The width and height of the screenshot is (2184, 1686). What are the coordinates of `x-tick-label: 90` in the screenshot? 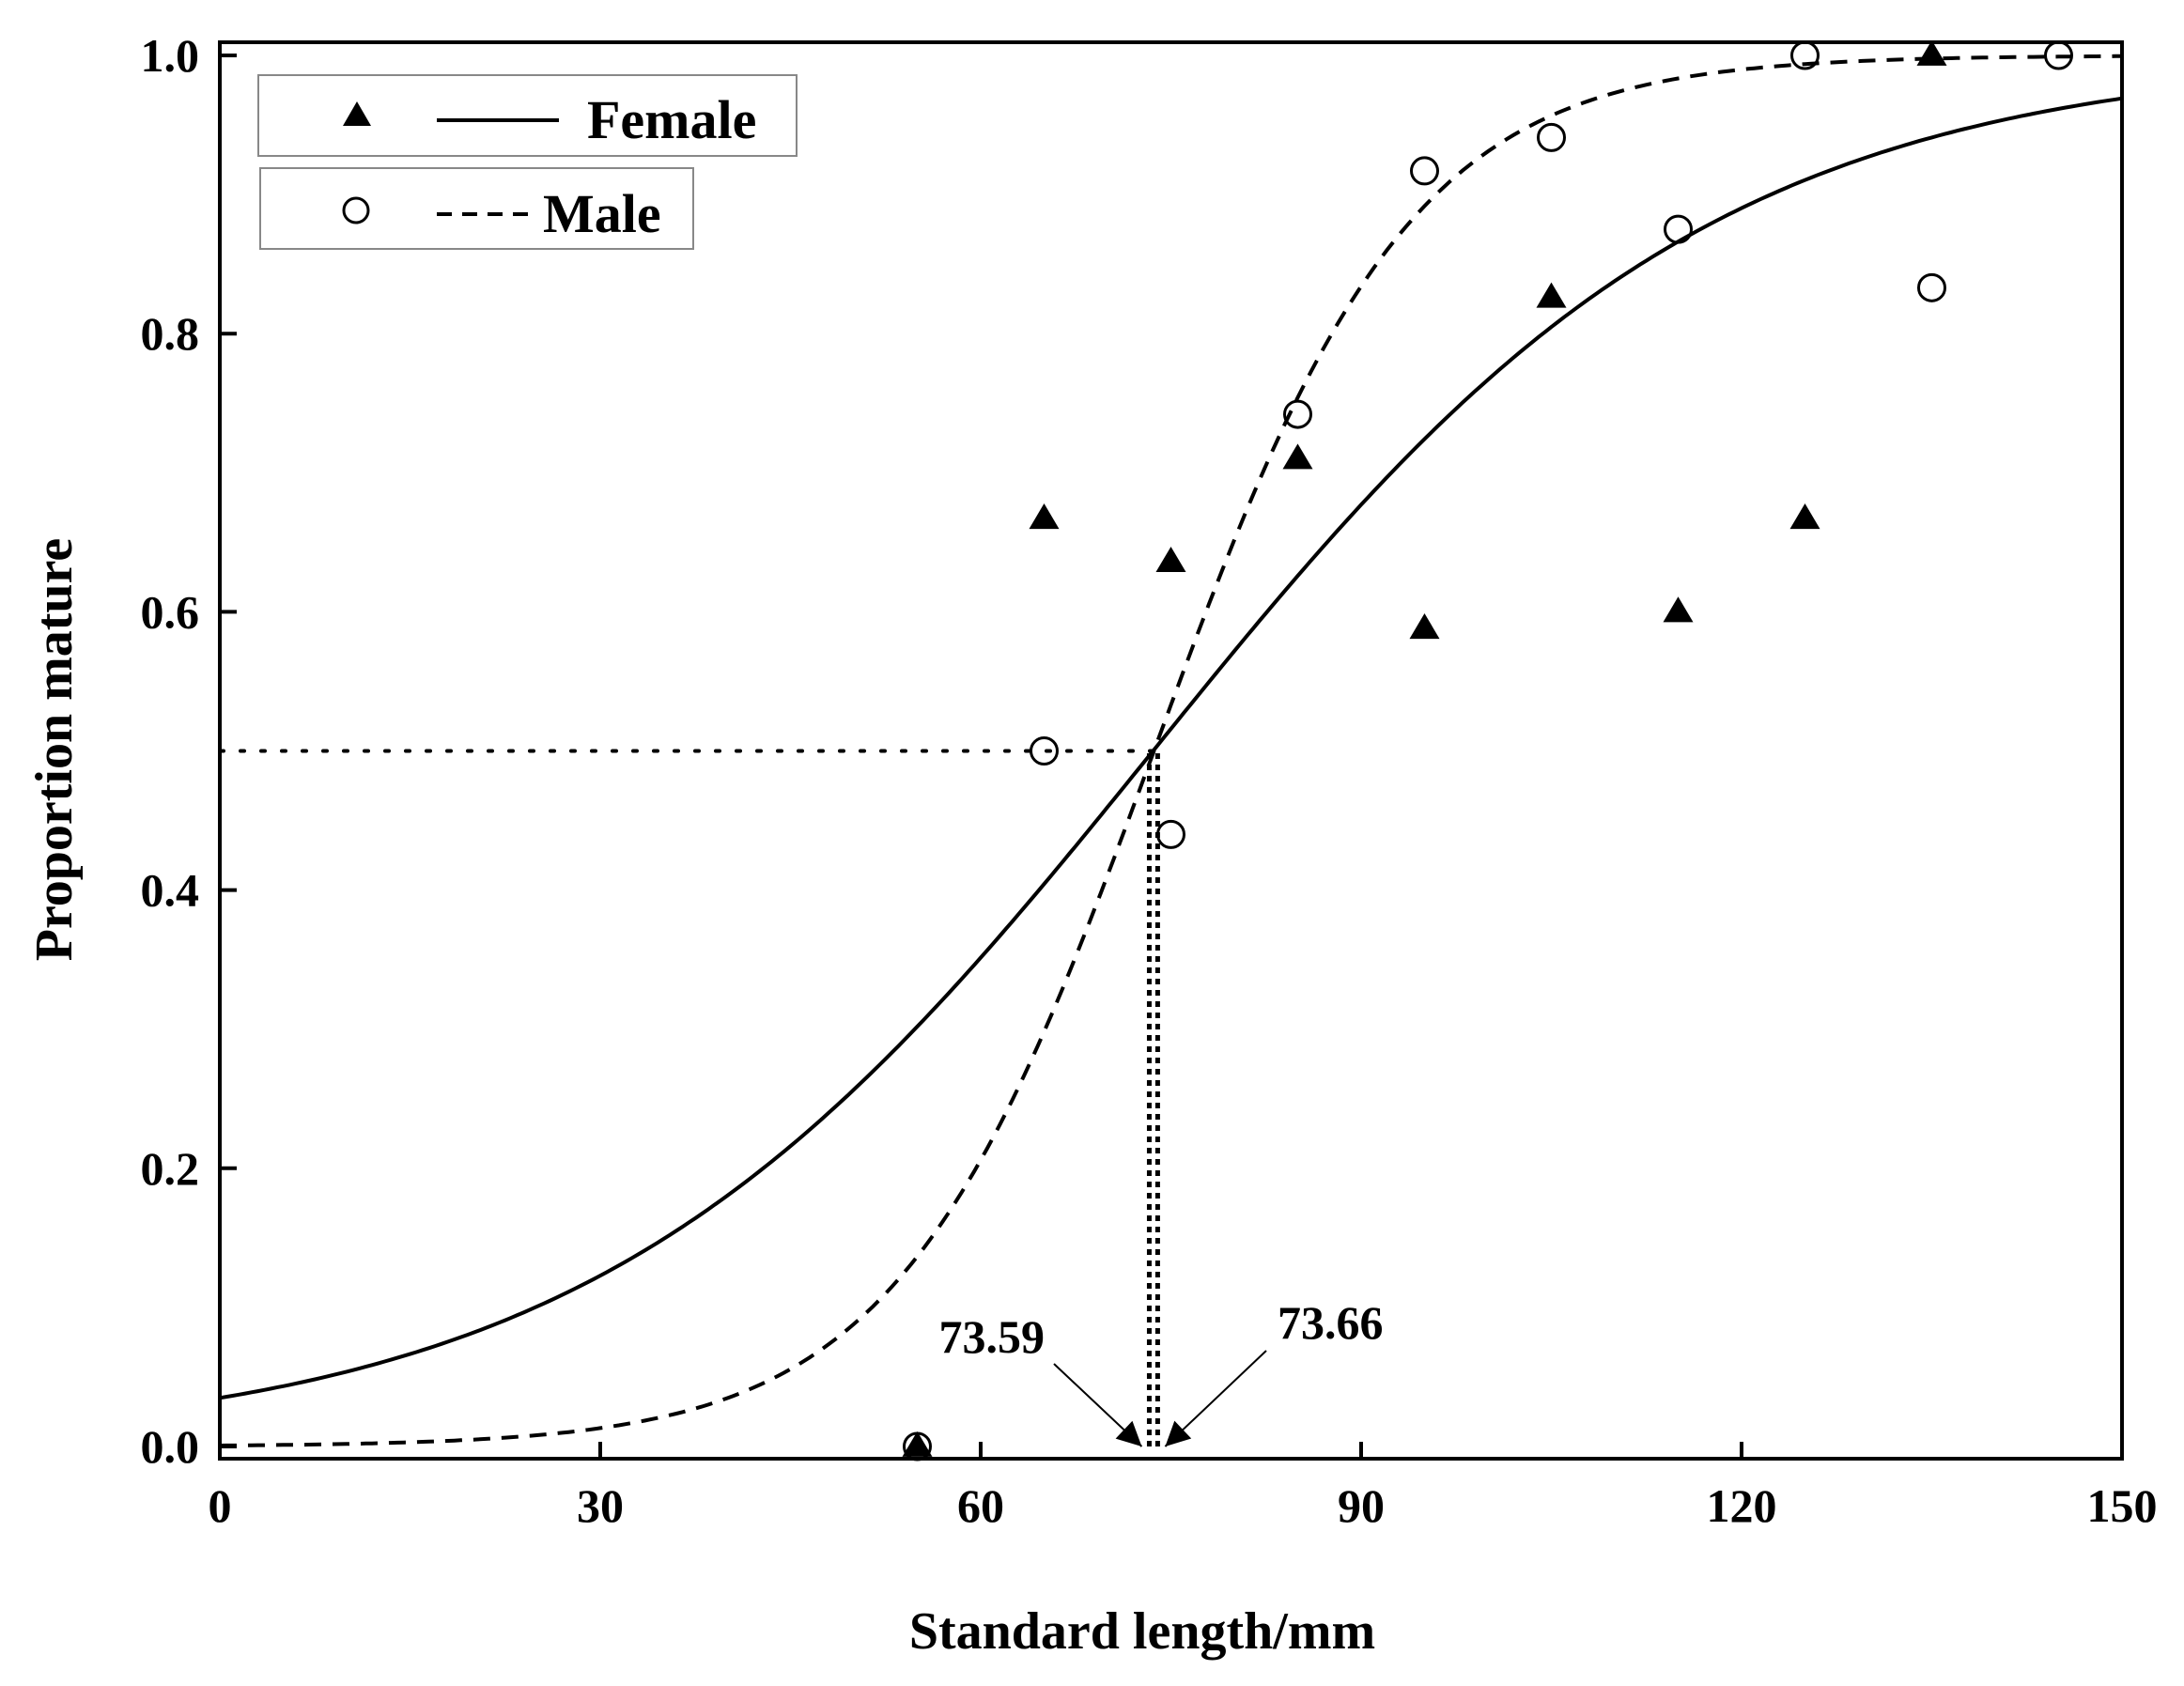 It's located at (1361, 1505).